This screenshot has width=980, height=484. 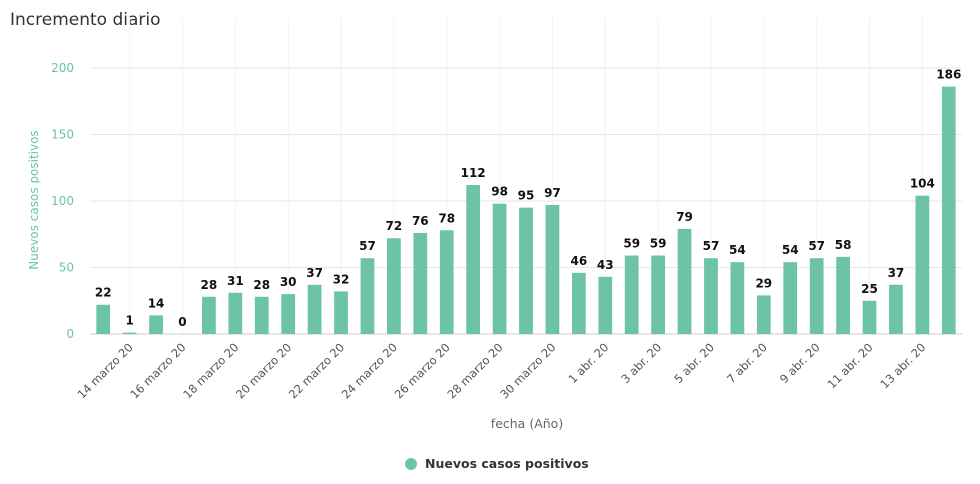 I want to click on x-tick-label: 14 marzo 20, so click(x=104, y=370).